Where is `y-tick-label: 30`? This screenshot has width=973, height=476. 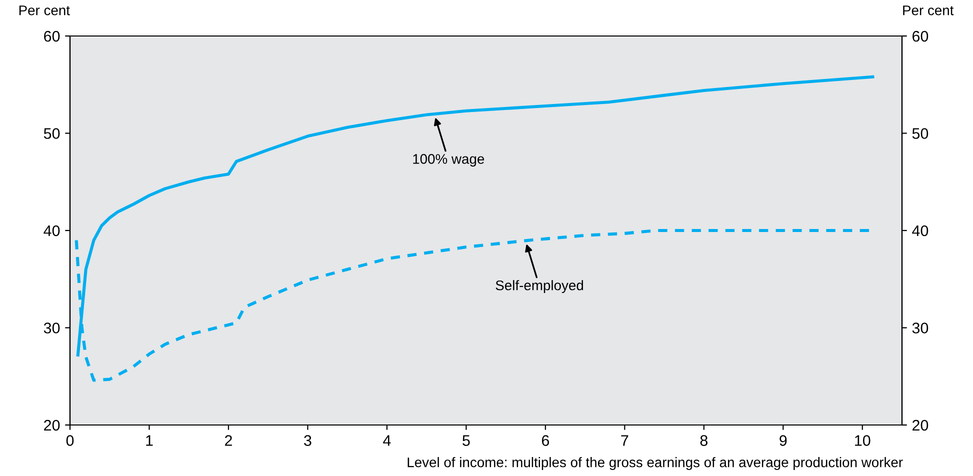 y-tick-label: 30 is located at coordinates (52, 328).